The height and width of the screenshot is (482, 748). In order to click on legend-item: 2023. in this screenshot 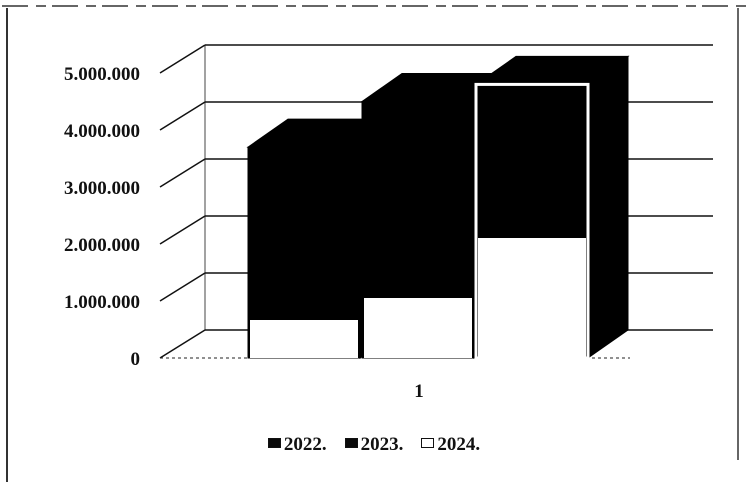, I will do `click(374, 445)`.